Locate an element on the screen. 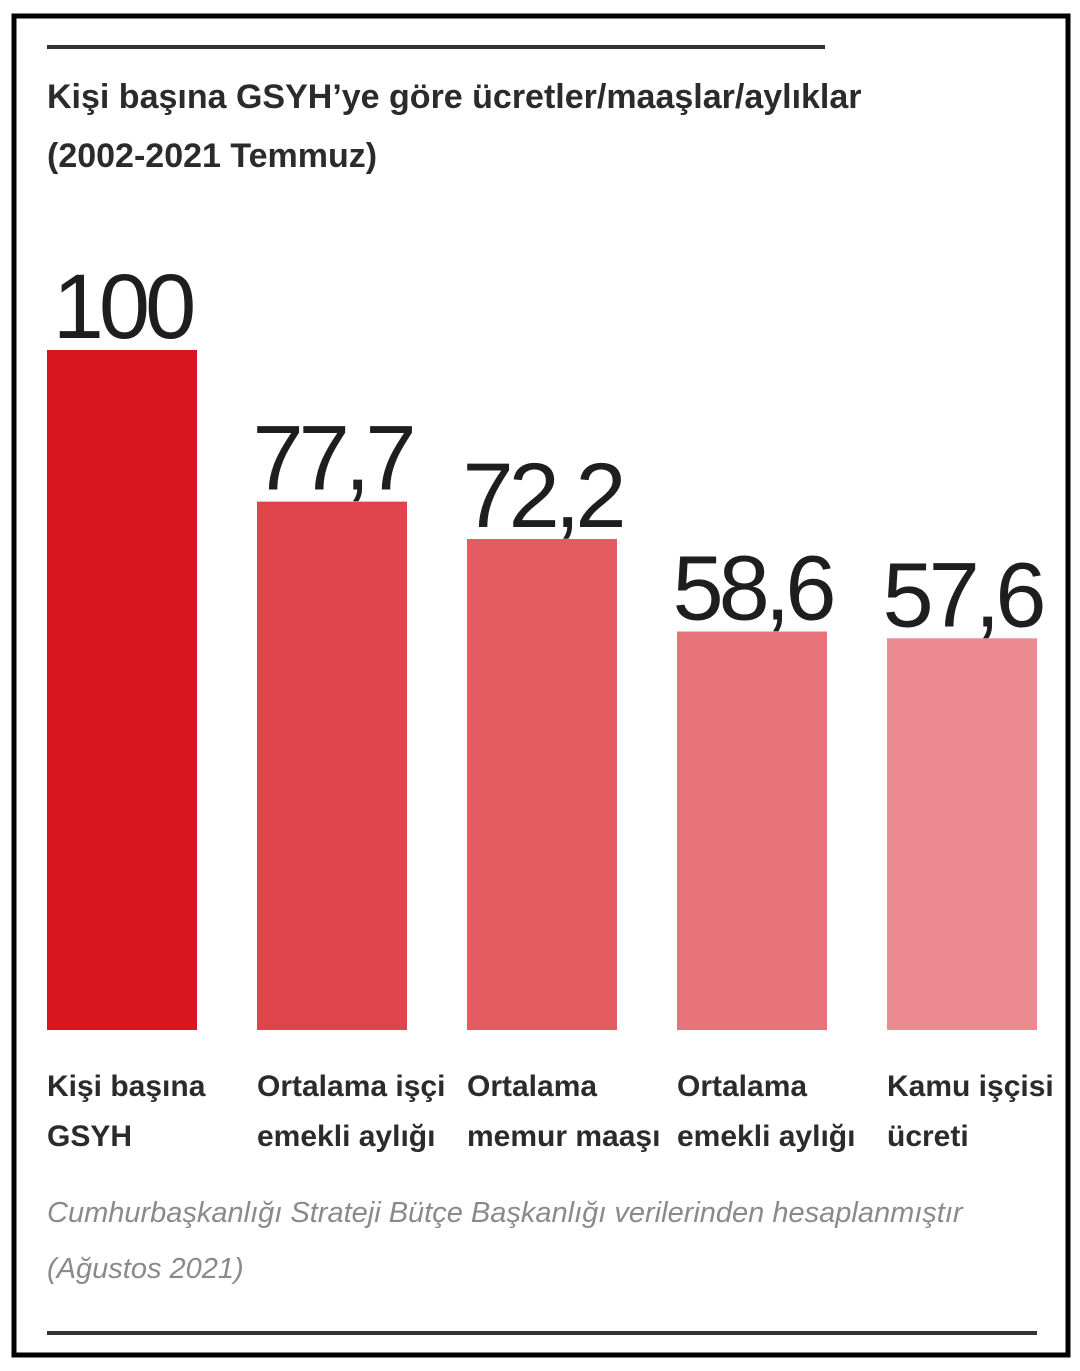 The height and width of the screenshot is (1371, 1080). x-tick-label: ücreti is located at coordinates (928, 1136).